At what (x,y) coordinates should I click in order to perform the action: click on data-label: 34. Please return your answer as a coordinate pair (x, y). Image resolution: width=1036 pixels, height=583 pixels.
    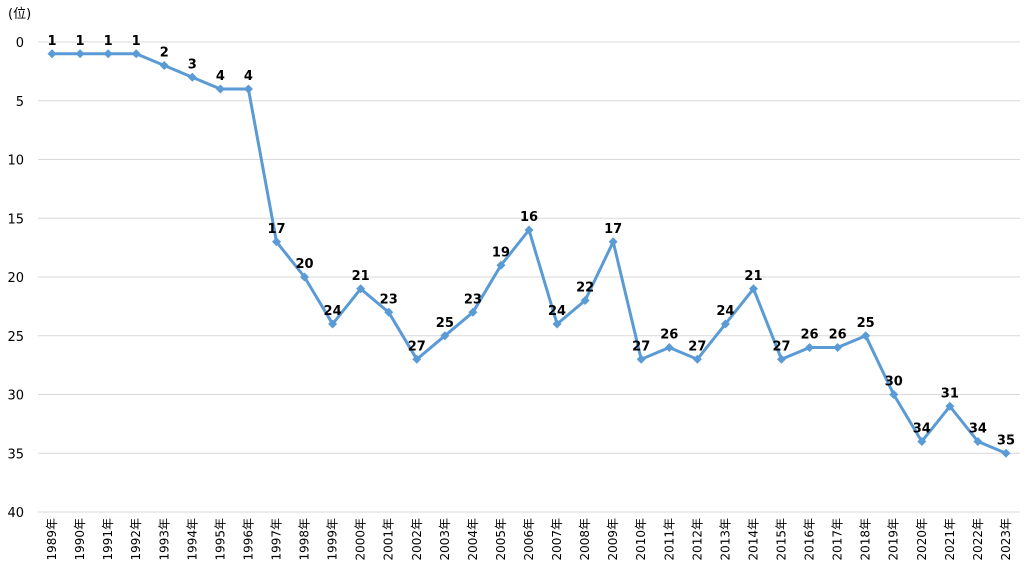
    Looking at the image, I should click on (978, 429).